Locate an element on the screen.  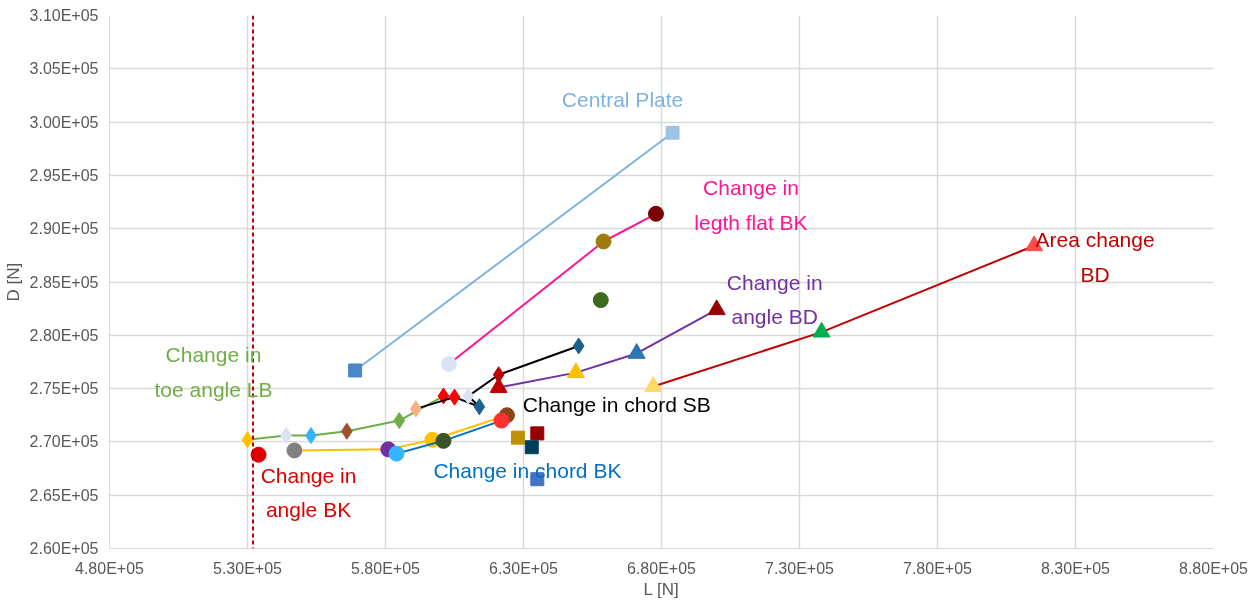
y-axis-title: D [N] is located at coordinates (13, 282).